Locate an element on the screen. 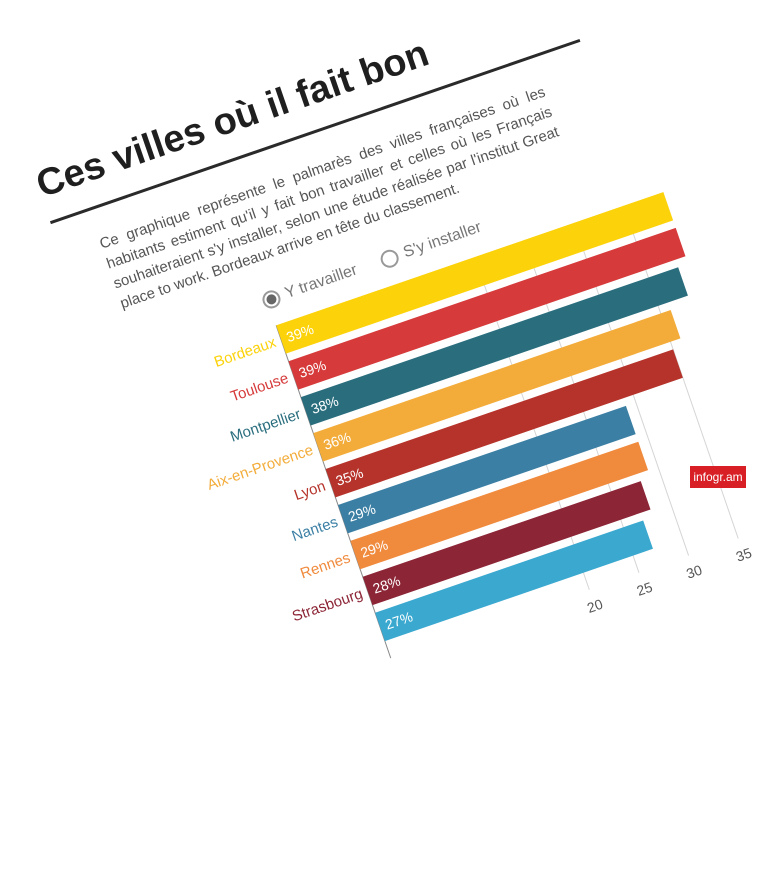 Image resolution: width=770 pixels, height=889 pixels. radio-checked-icon is located at coordinates (271, 299).